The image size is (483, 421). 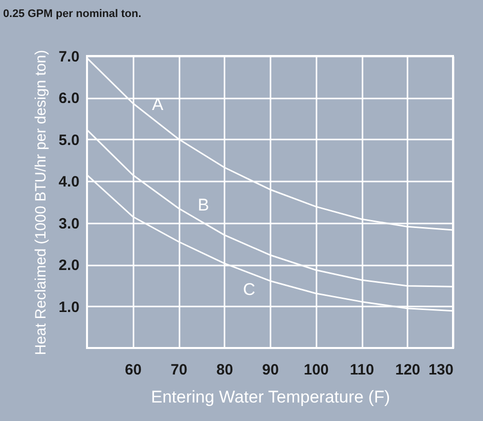 What do you see at coordinates (441, 370) in the screenshot?
I see `x-tick-label: 130` at bounding box center [441, 370].